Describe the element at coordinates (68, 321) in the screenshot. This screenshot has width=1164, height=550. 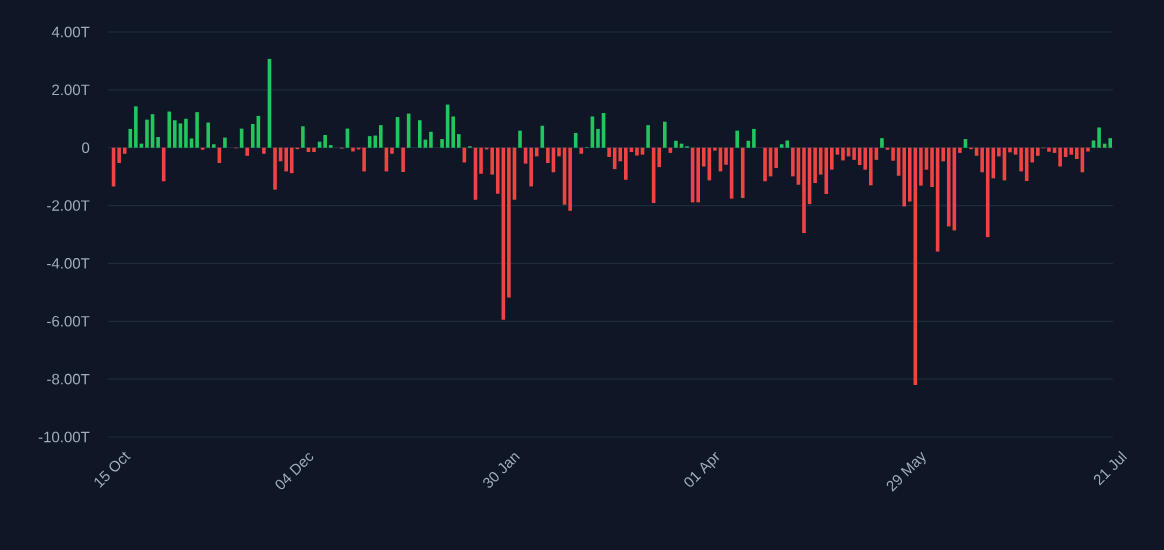
I see `y-tick-label: -6.00T` at that location.